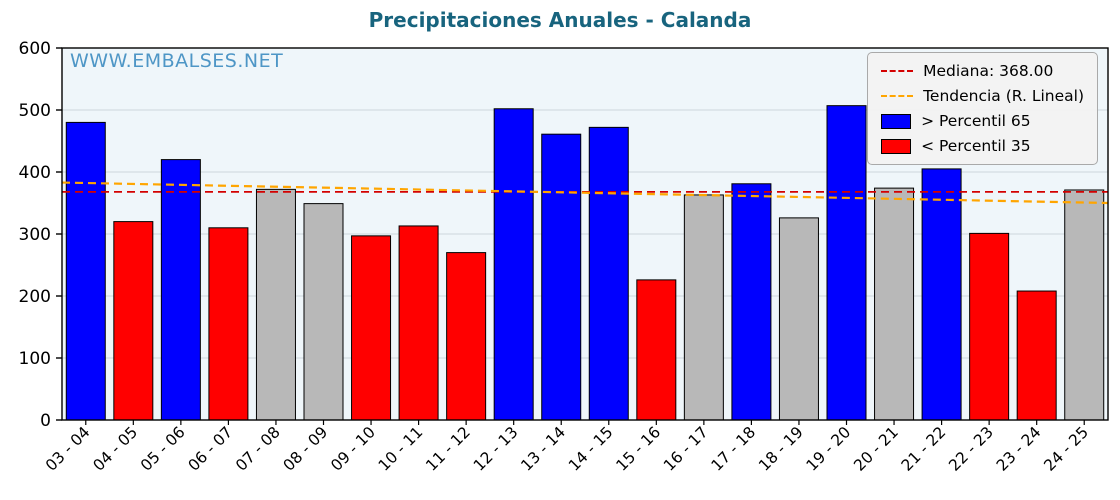 This screenshot has height=500, width=1120. I want to click on x-tick-label: 23 - 24, so click(1019, 449).